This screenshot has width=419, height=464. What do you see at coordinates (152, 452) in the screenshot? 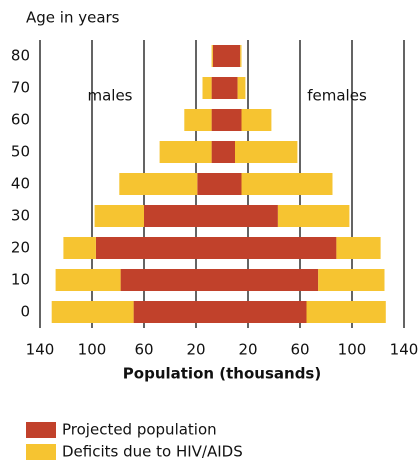
I see `legend-label: Deficits due to HIV/AIDS` at bounding box center [152, 452].